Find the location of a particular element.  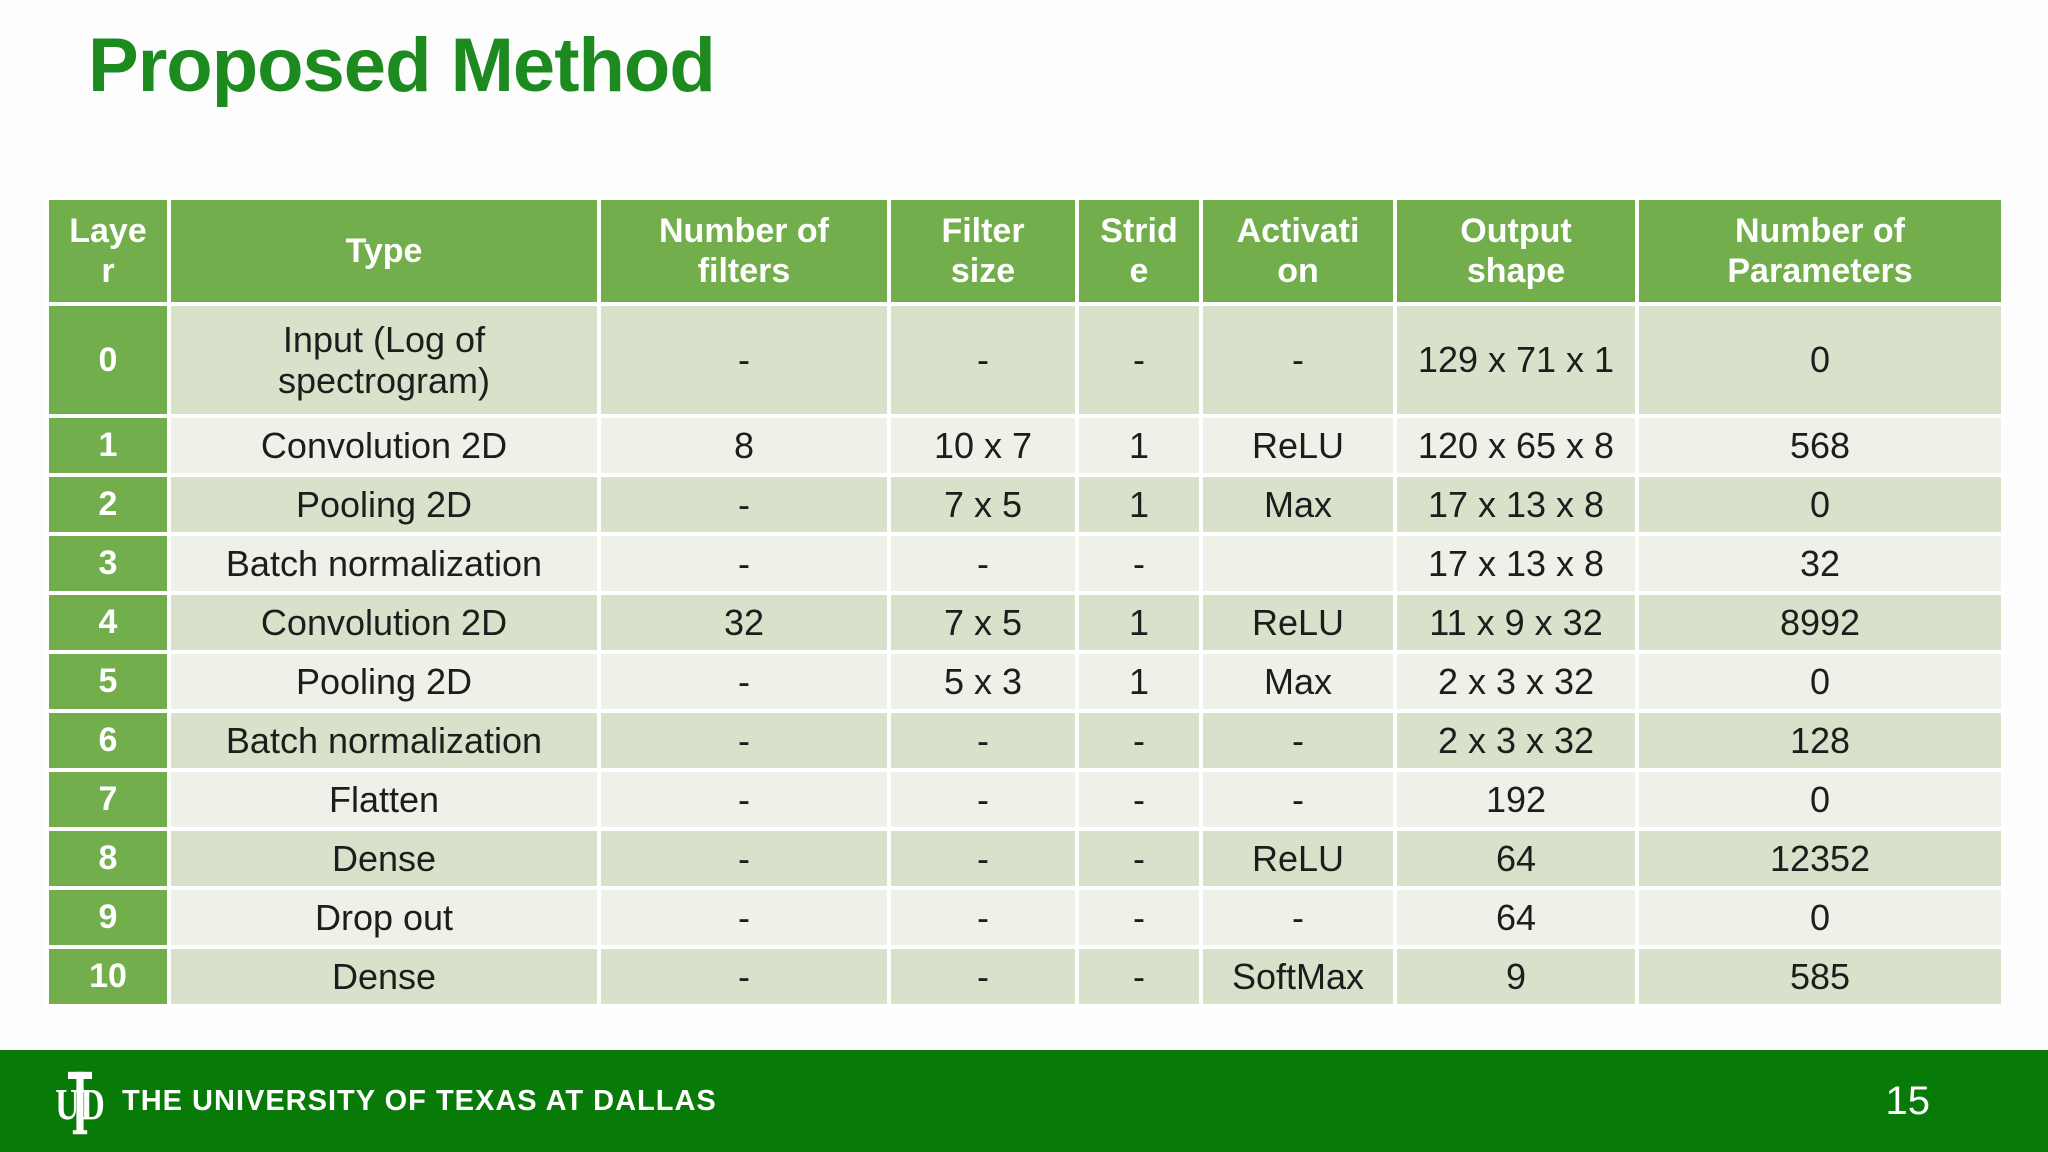

cell-layer: 2 is located at coordinates (108, 504).